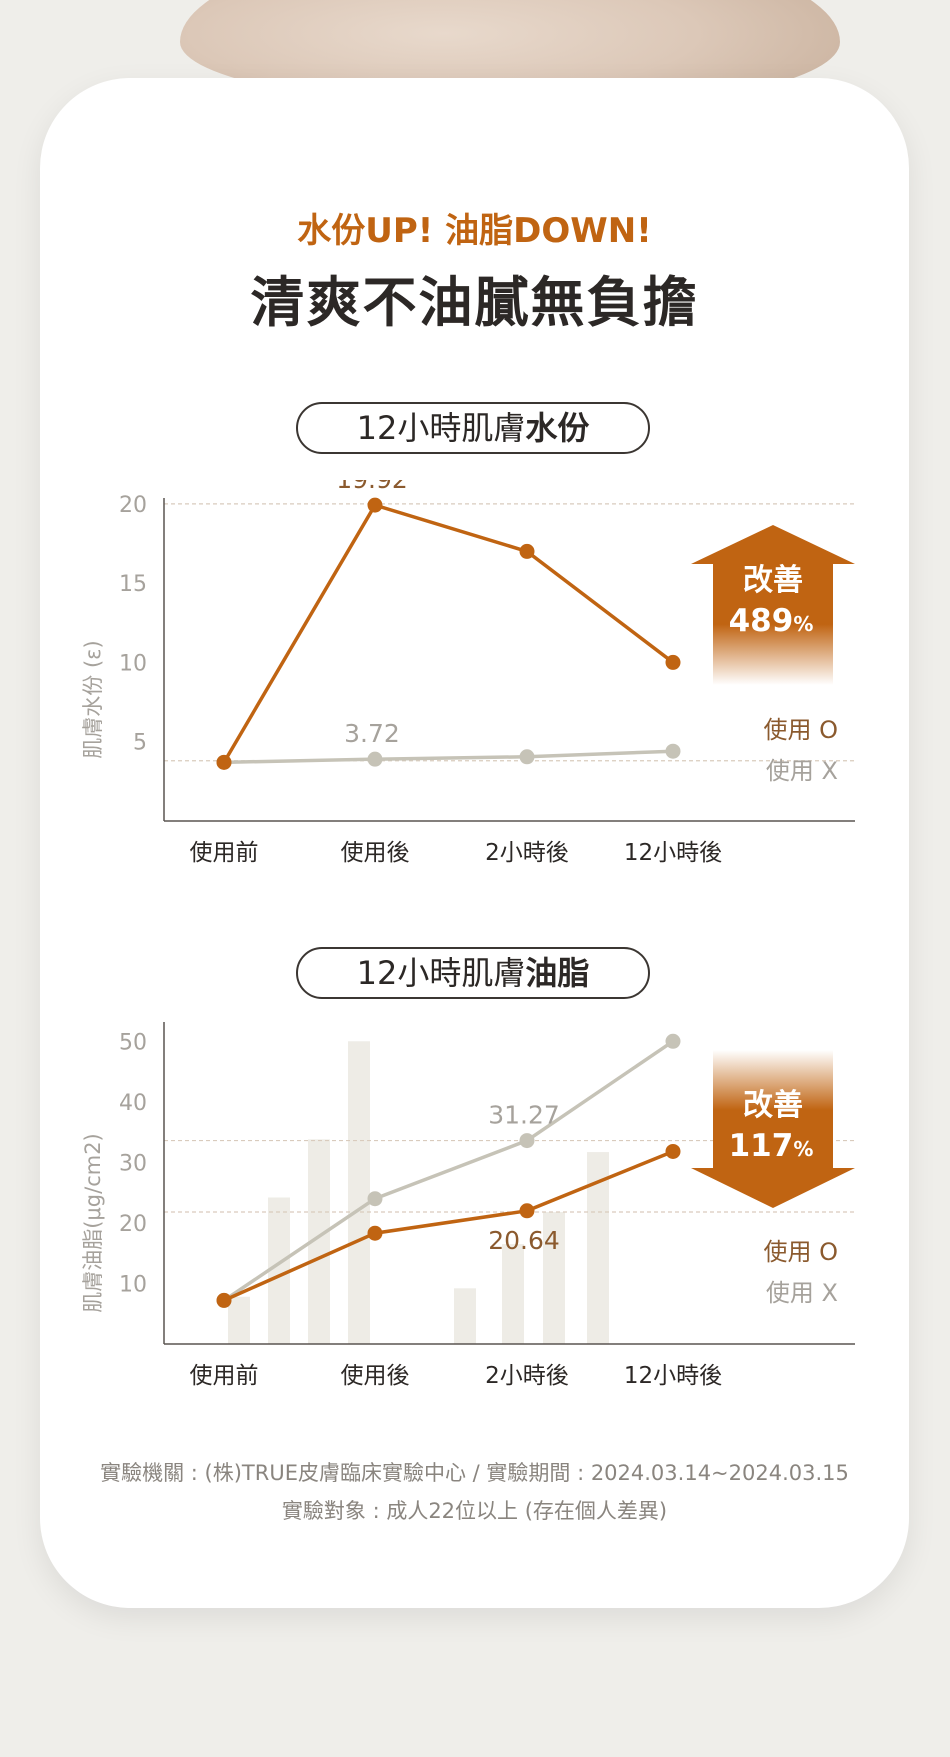  Describe the element at coordinates (372, 487) in the screenshot. I see `data-label: 19.92` at that location.